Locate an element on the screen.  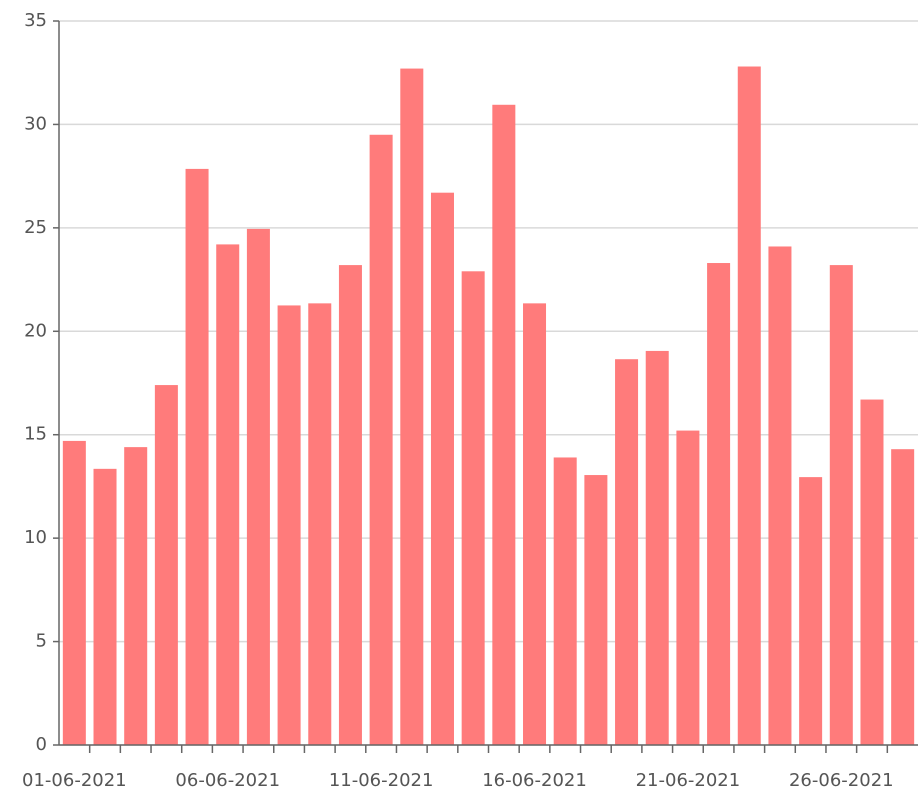
y-tick-label: 5 is located at coordinates (41, 641).